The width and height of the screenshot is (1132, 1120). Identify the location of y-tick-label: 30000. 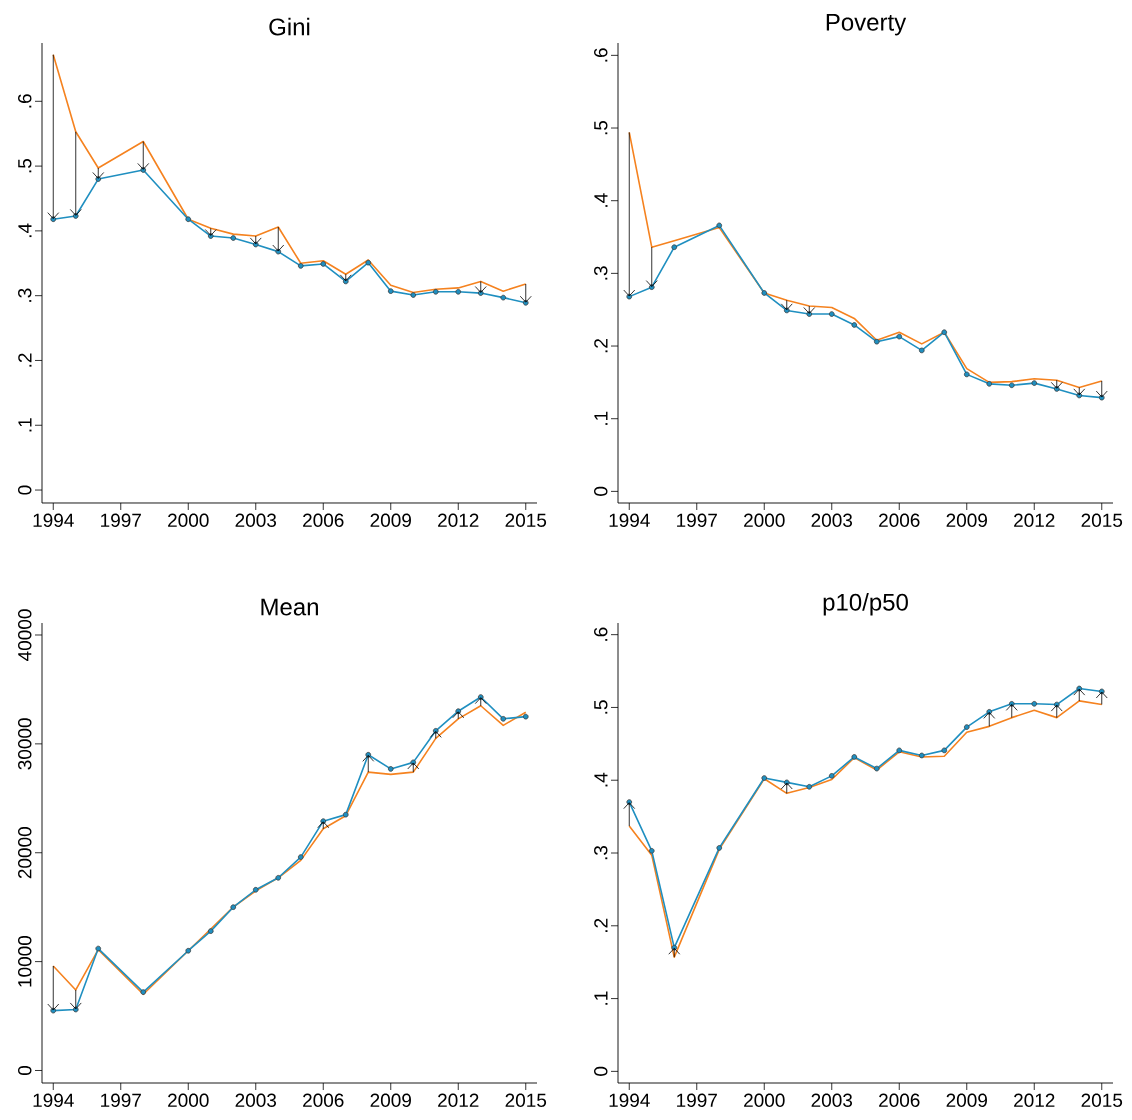
(25, 744).